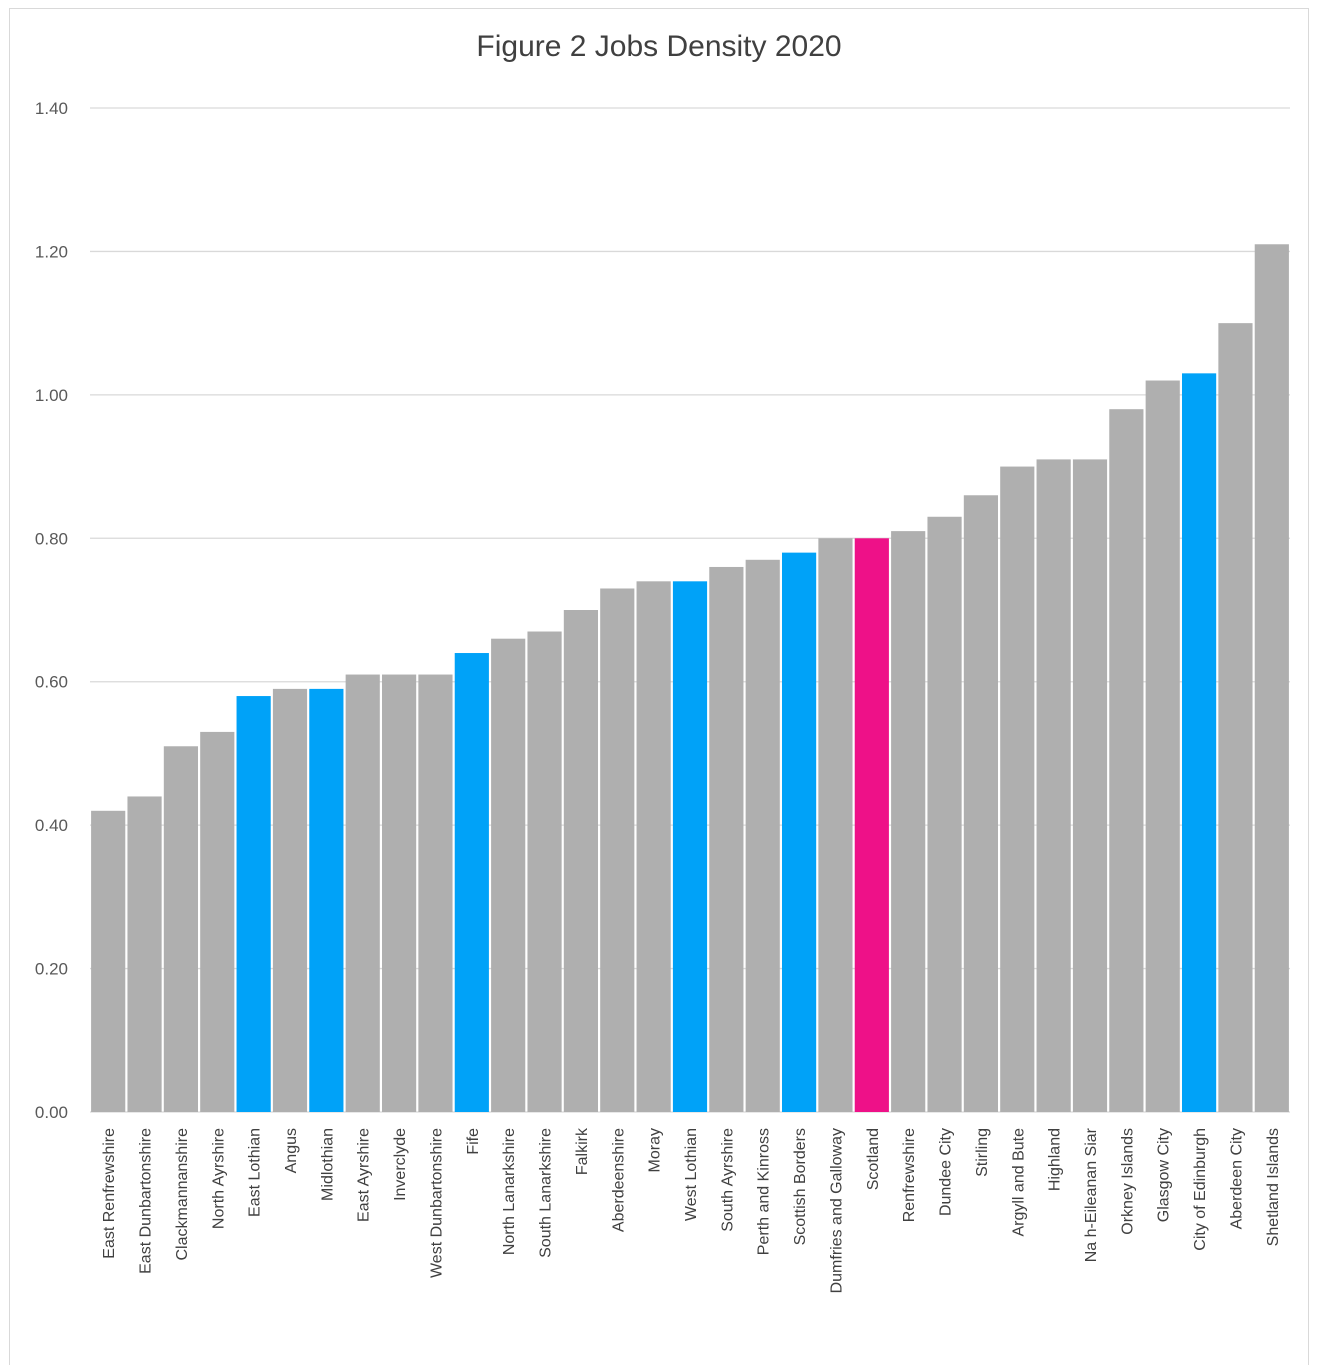 This screenshot has height=1365, width=1318. What do you see at coordinates (255, 1172) in the screenshot?
I see `x-tick-label: East Lothian` at bounding box center [255, 1172].